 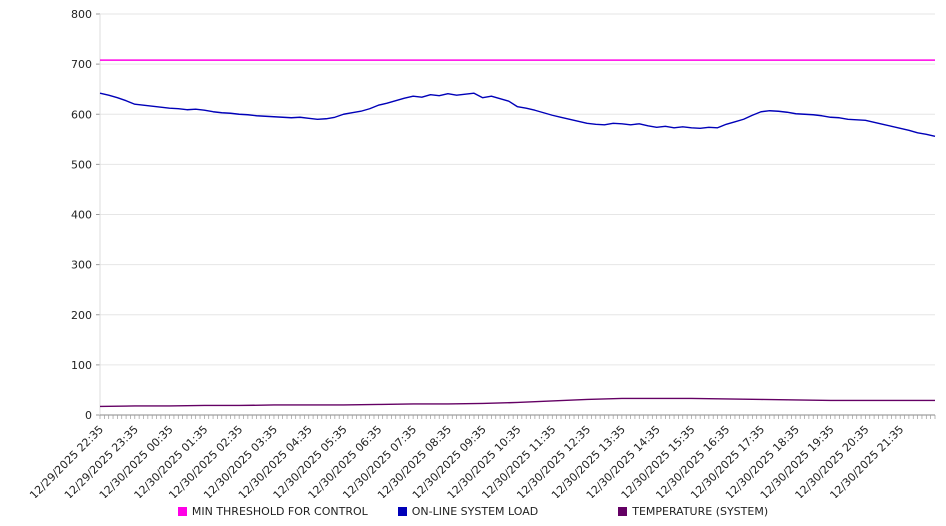 I want to click on legend-swatch-min-threshold, so click(x=182, y=511).